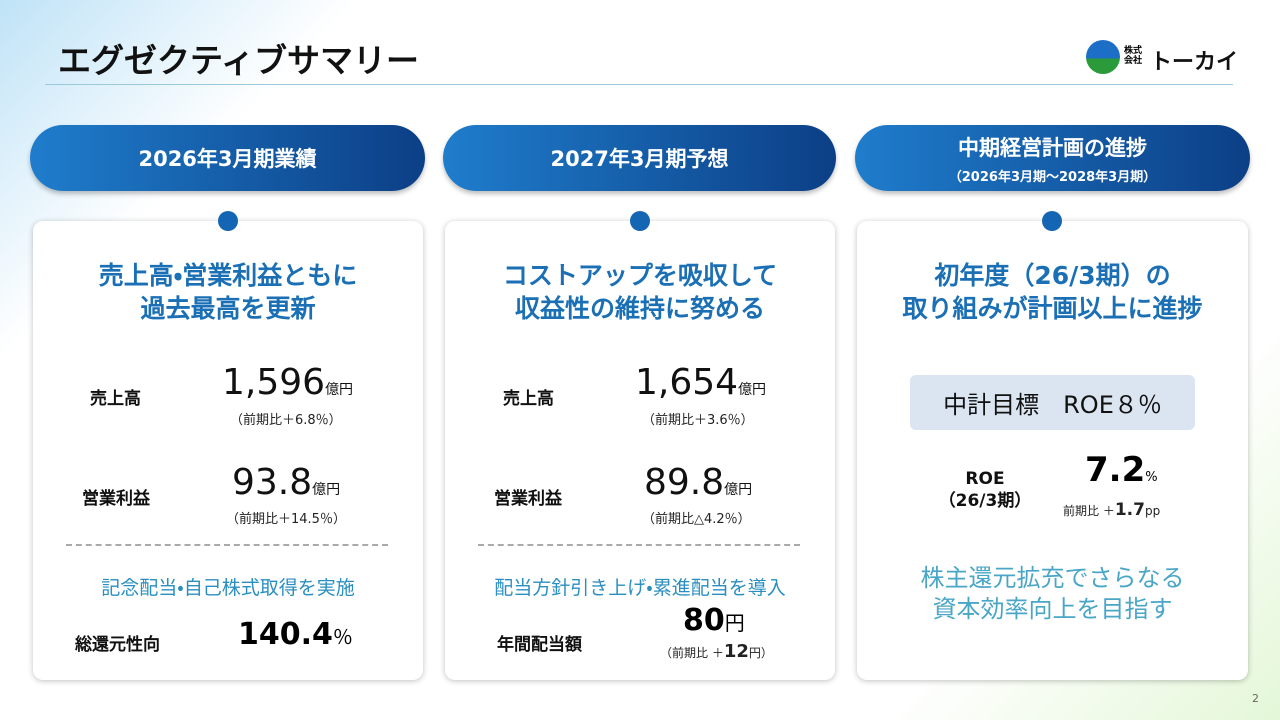 The width and height of the screenshot is (1280, 720). Describe the element at coordinates (1255, 698) in the screenshot. I see `page-number: 2` at that location.